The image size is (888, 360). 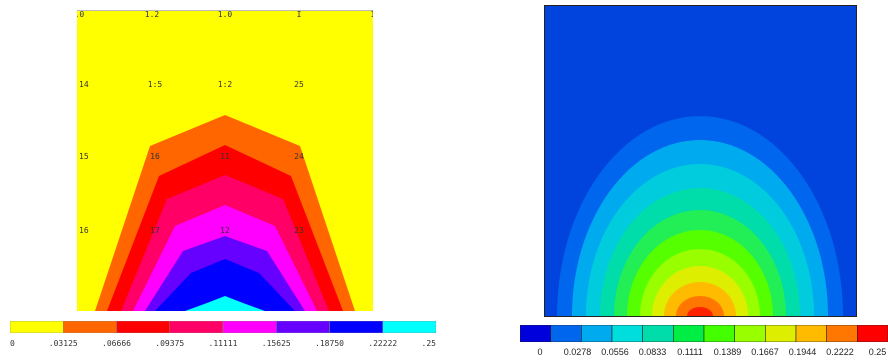 What do you see at coordinates (299, 230) in the screenshot?
I see `left-node-label: 23` at bounding box center [299, 230].